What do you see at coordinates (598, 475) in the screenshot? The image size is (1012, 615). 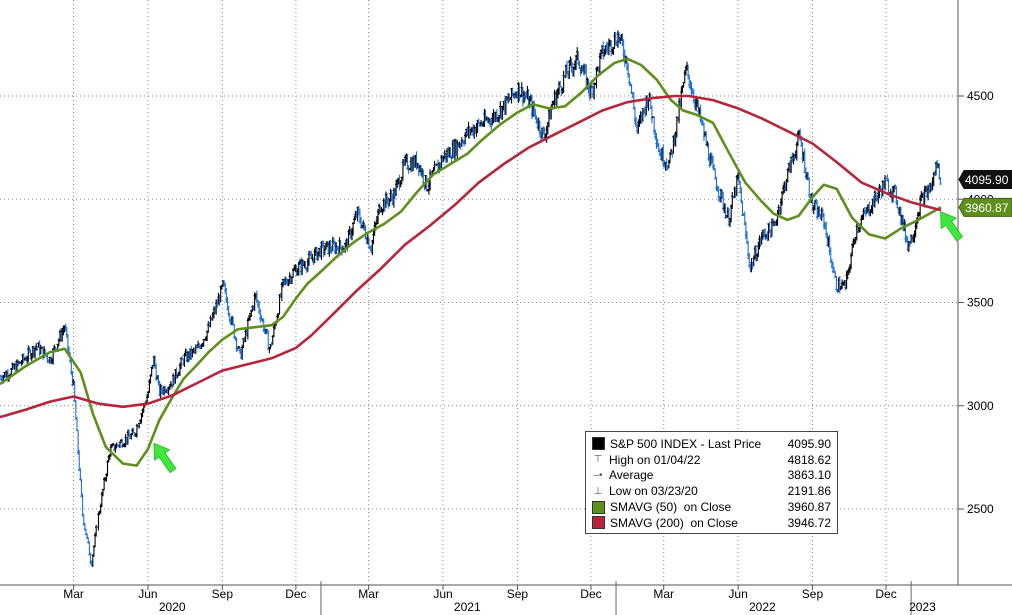 I see `average-marker-icon: –•` at bounding box center [598, 475].